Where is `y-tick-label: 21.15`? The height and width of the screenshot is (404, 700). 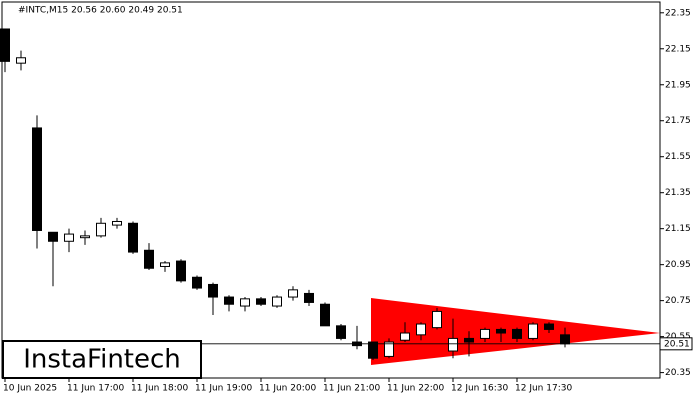 y-tick-label: 21.15 is located at coordinates (678, 229).